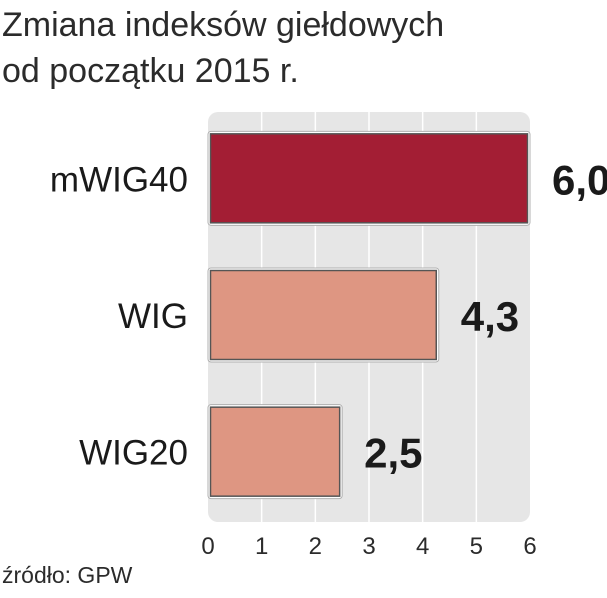  Describe the element at coordinates (153, 316) in the screenshot. I see `category-label-WIG: WIG` at that location.